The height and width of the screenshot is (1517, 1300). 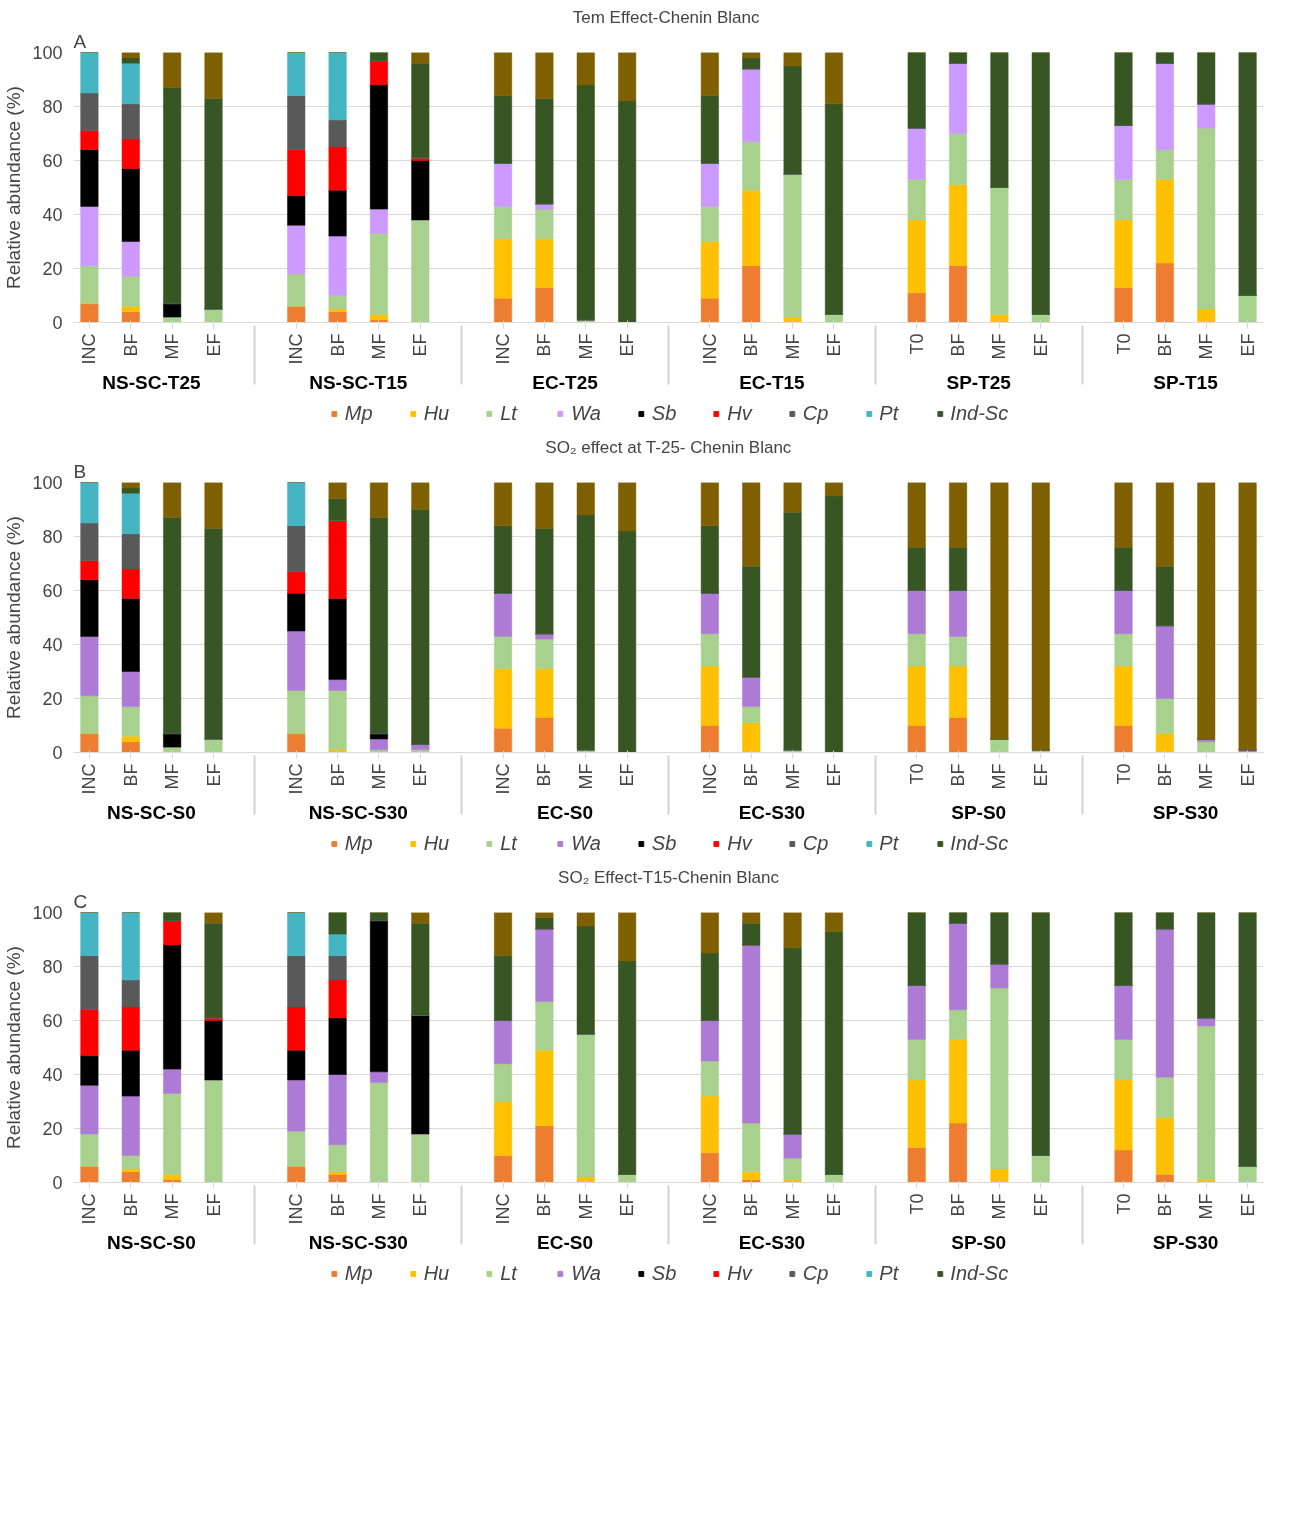 I want to click on text: NS-SC-S30, so click(x=358, y=813).